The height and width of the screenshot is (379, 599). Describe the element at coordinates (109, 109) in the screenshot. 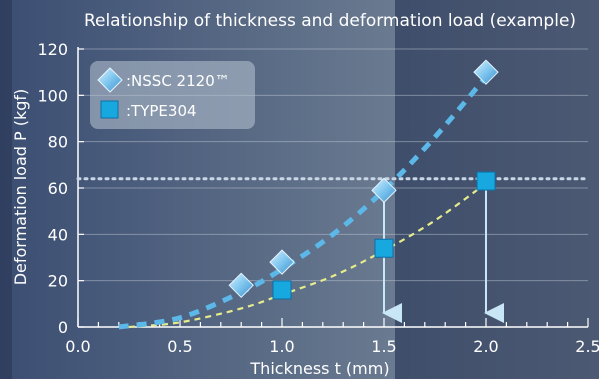

I see `legend-square-marker` at that location.